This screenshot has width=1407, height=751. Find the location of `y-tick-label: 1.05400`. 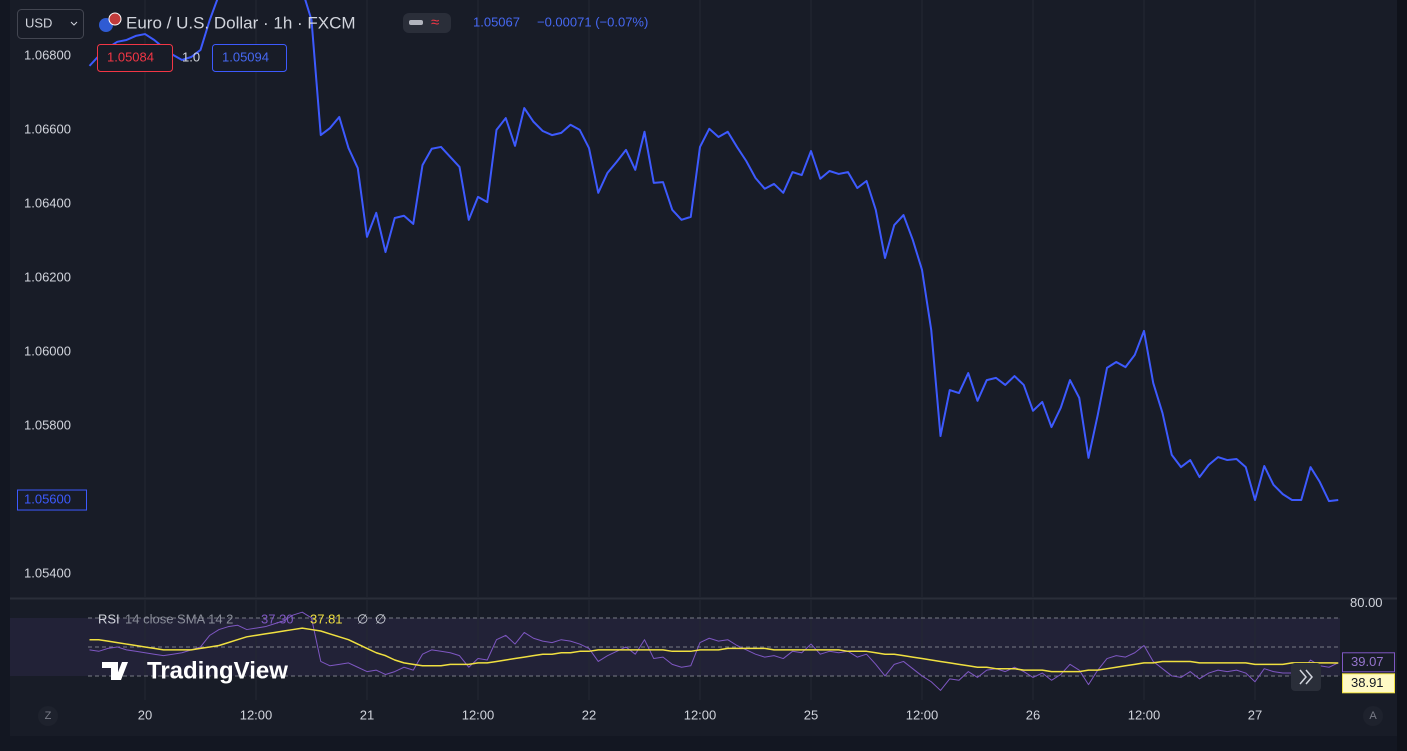

y-tick-label: 1.05400 is located at coordinates (47, 572).